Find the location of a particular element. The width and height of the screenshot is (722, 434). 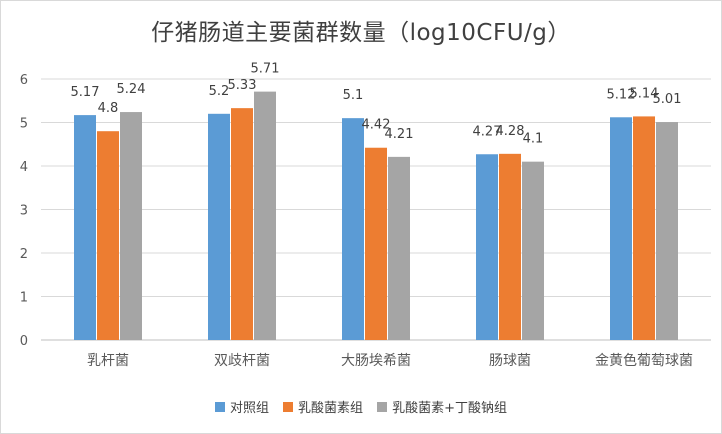

legend-item-control: 对照组 is located at coordinates (242, 406).